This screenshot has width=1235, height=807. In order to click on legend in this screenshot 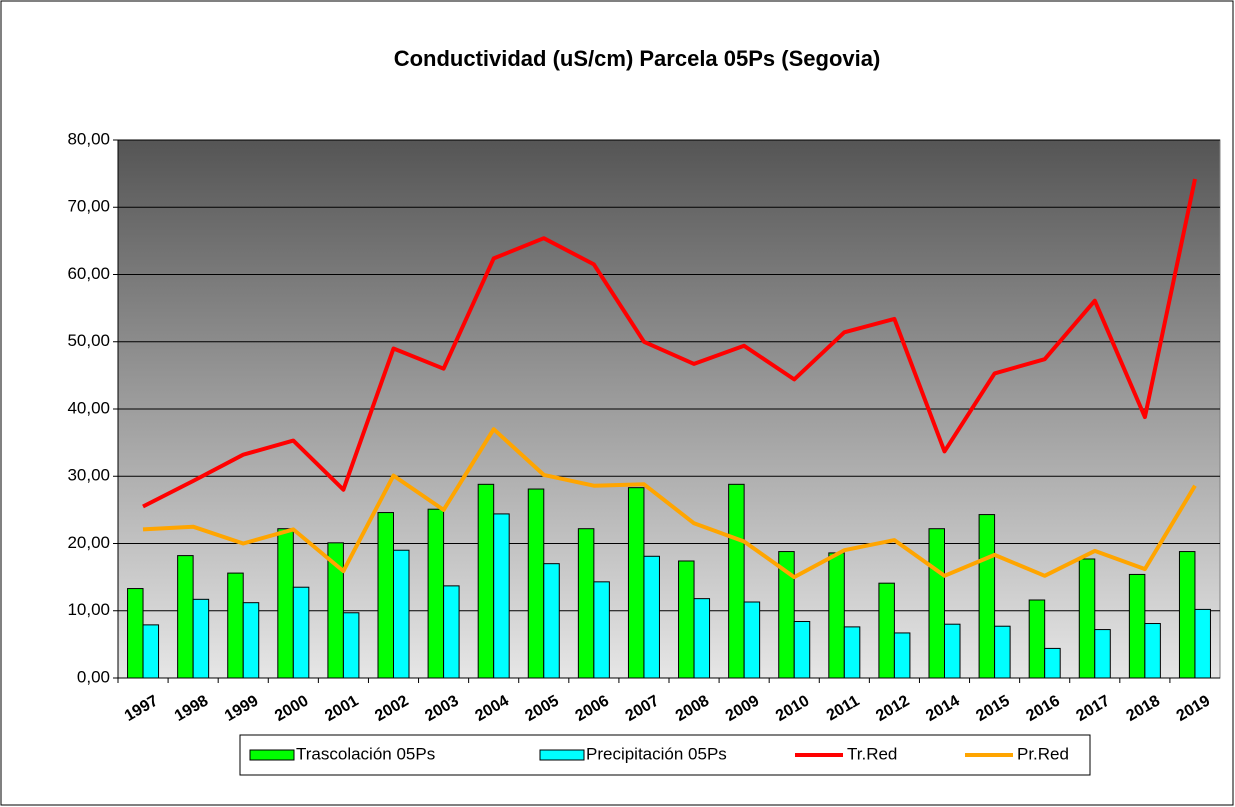, I will do `click(665, 755)`.